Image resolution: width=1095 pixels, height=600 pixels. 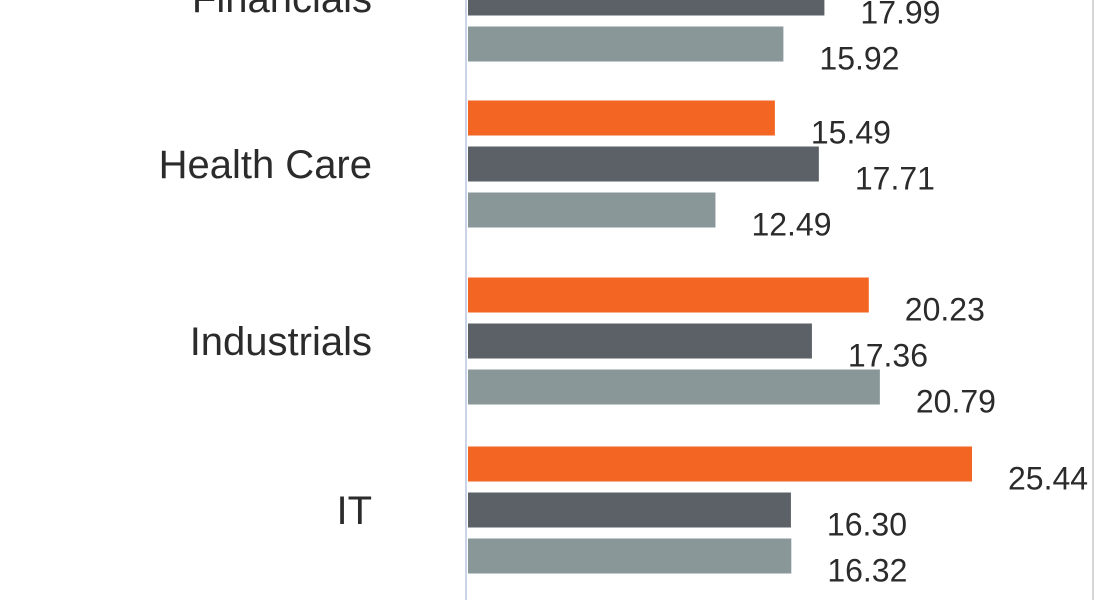 I want to click on data-label: 20.79, so click(x=956, y=402).